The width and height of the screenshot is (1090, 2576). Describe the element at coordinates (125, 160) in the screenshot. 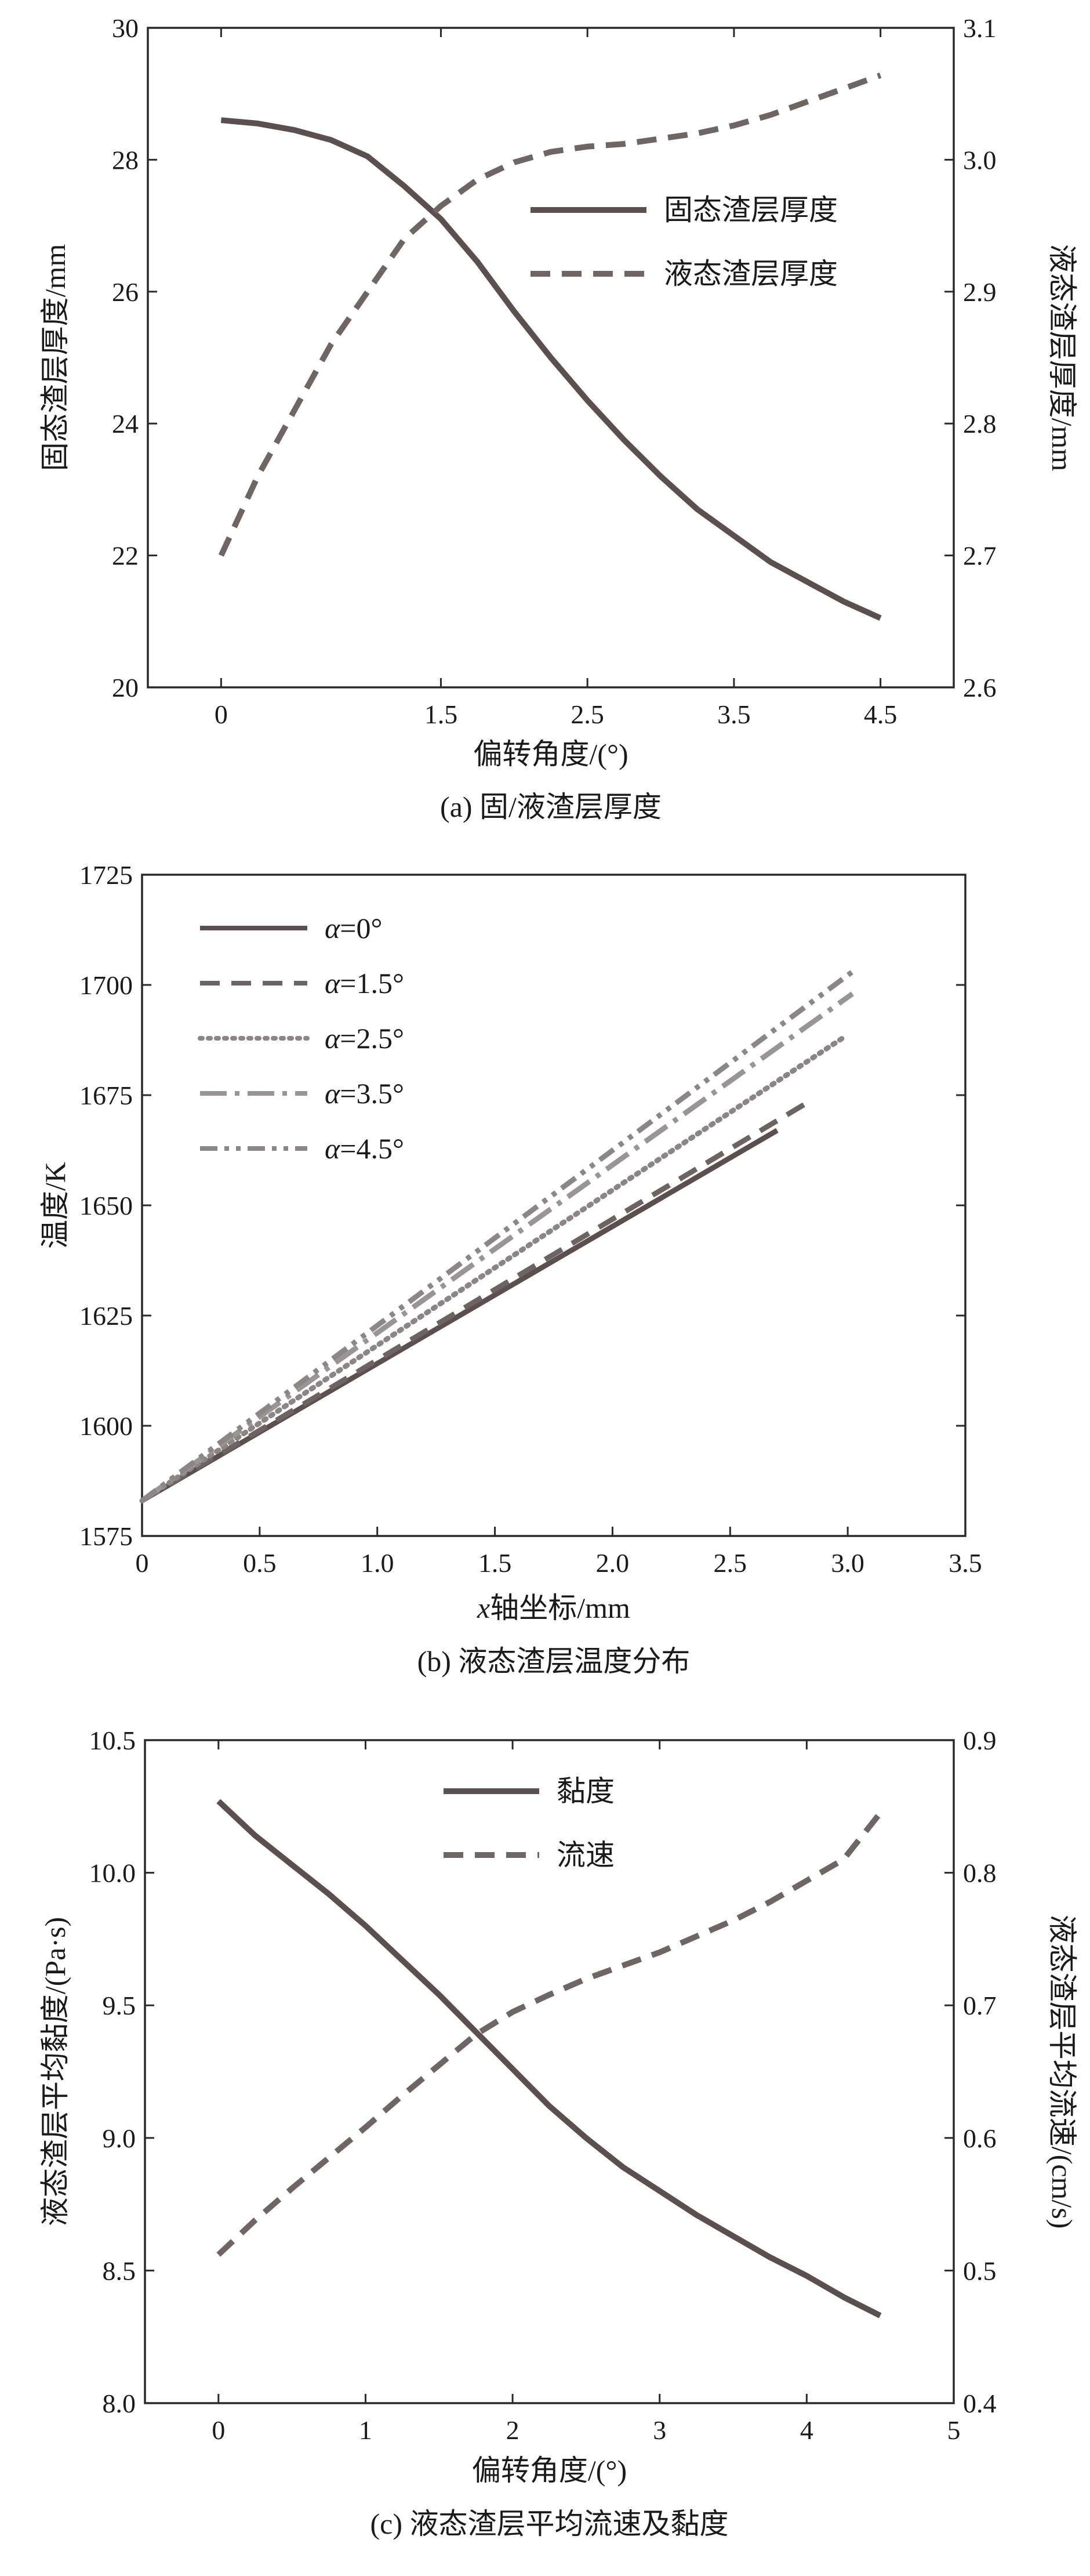

I see `y-tick-label: 28` at that location.